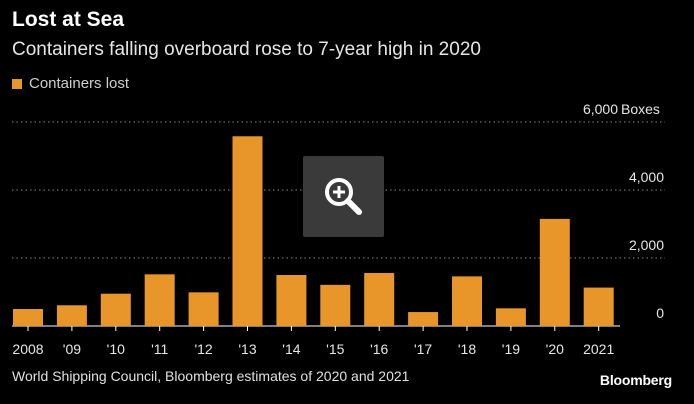  I want to click on y-tick-label: 0, so click(660, 313).